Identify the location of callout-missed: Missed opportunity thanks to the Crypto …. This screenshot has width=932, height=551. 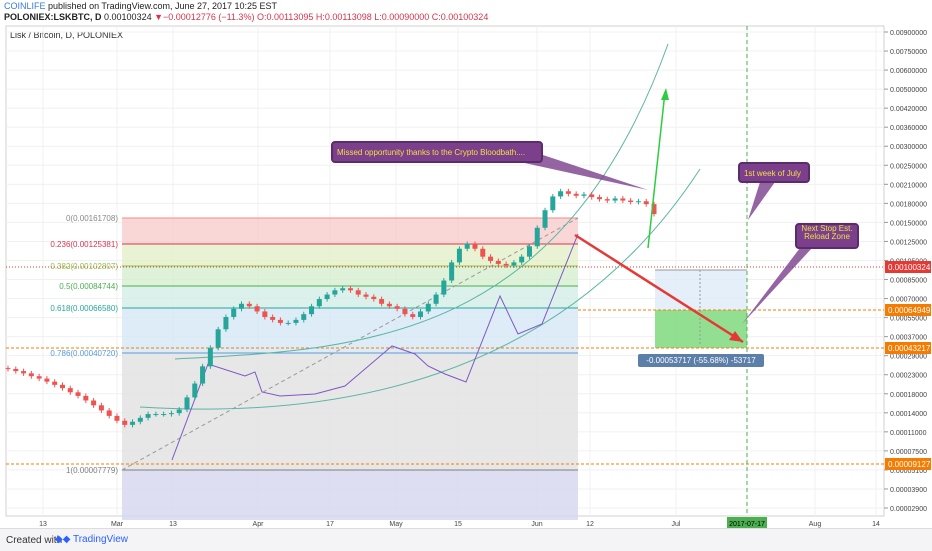
(489, 165).